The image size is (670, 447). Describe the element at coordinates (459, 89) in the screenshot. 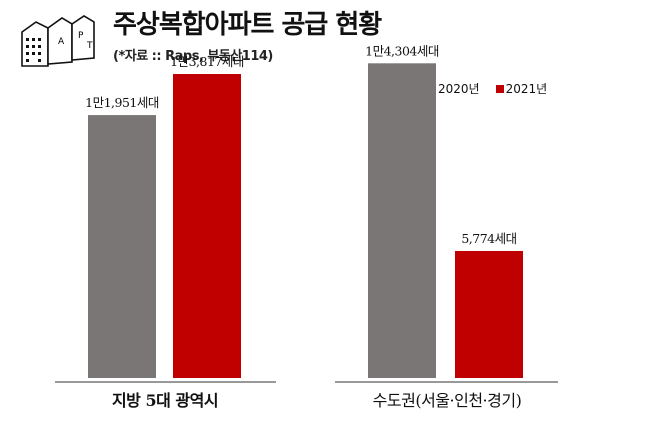

I see `legend-label-2020: 2020년` at that location.